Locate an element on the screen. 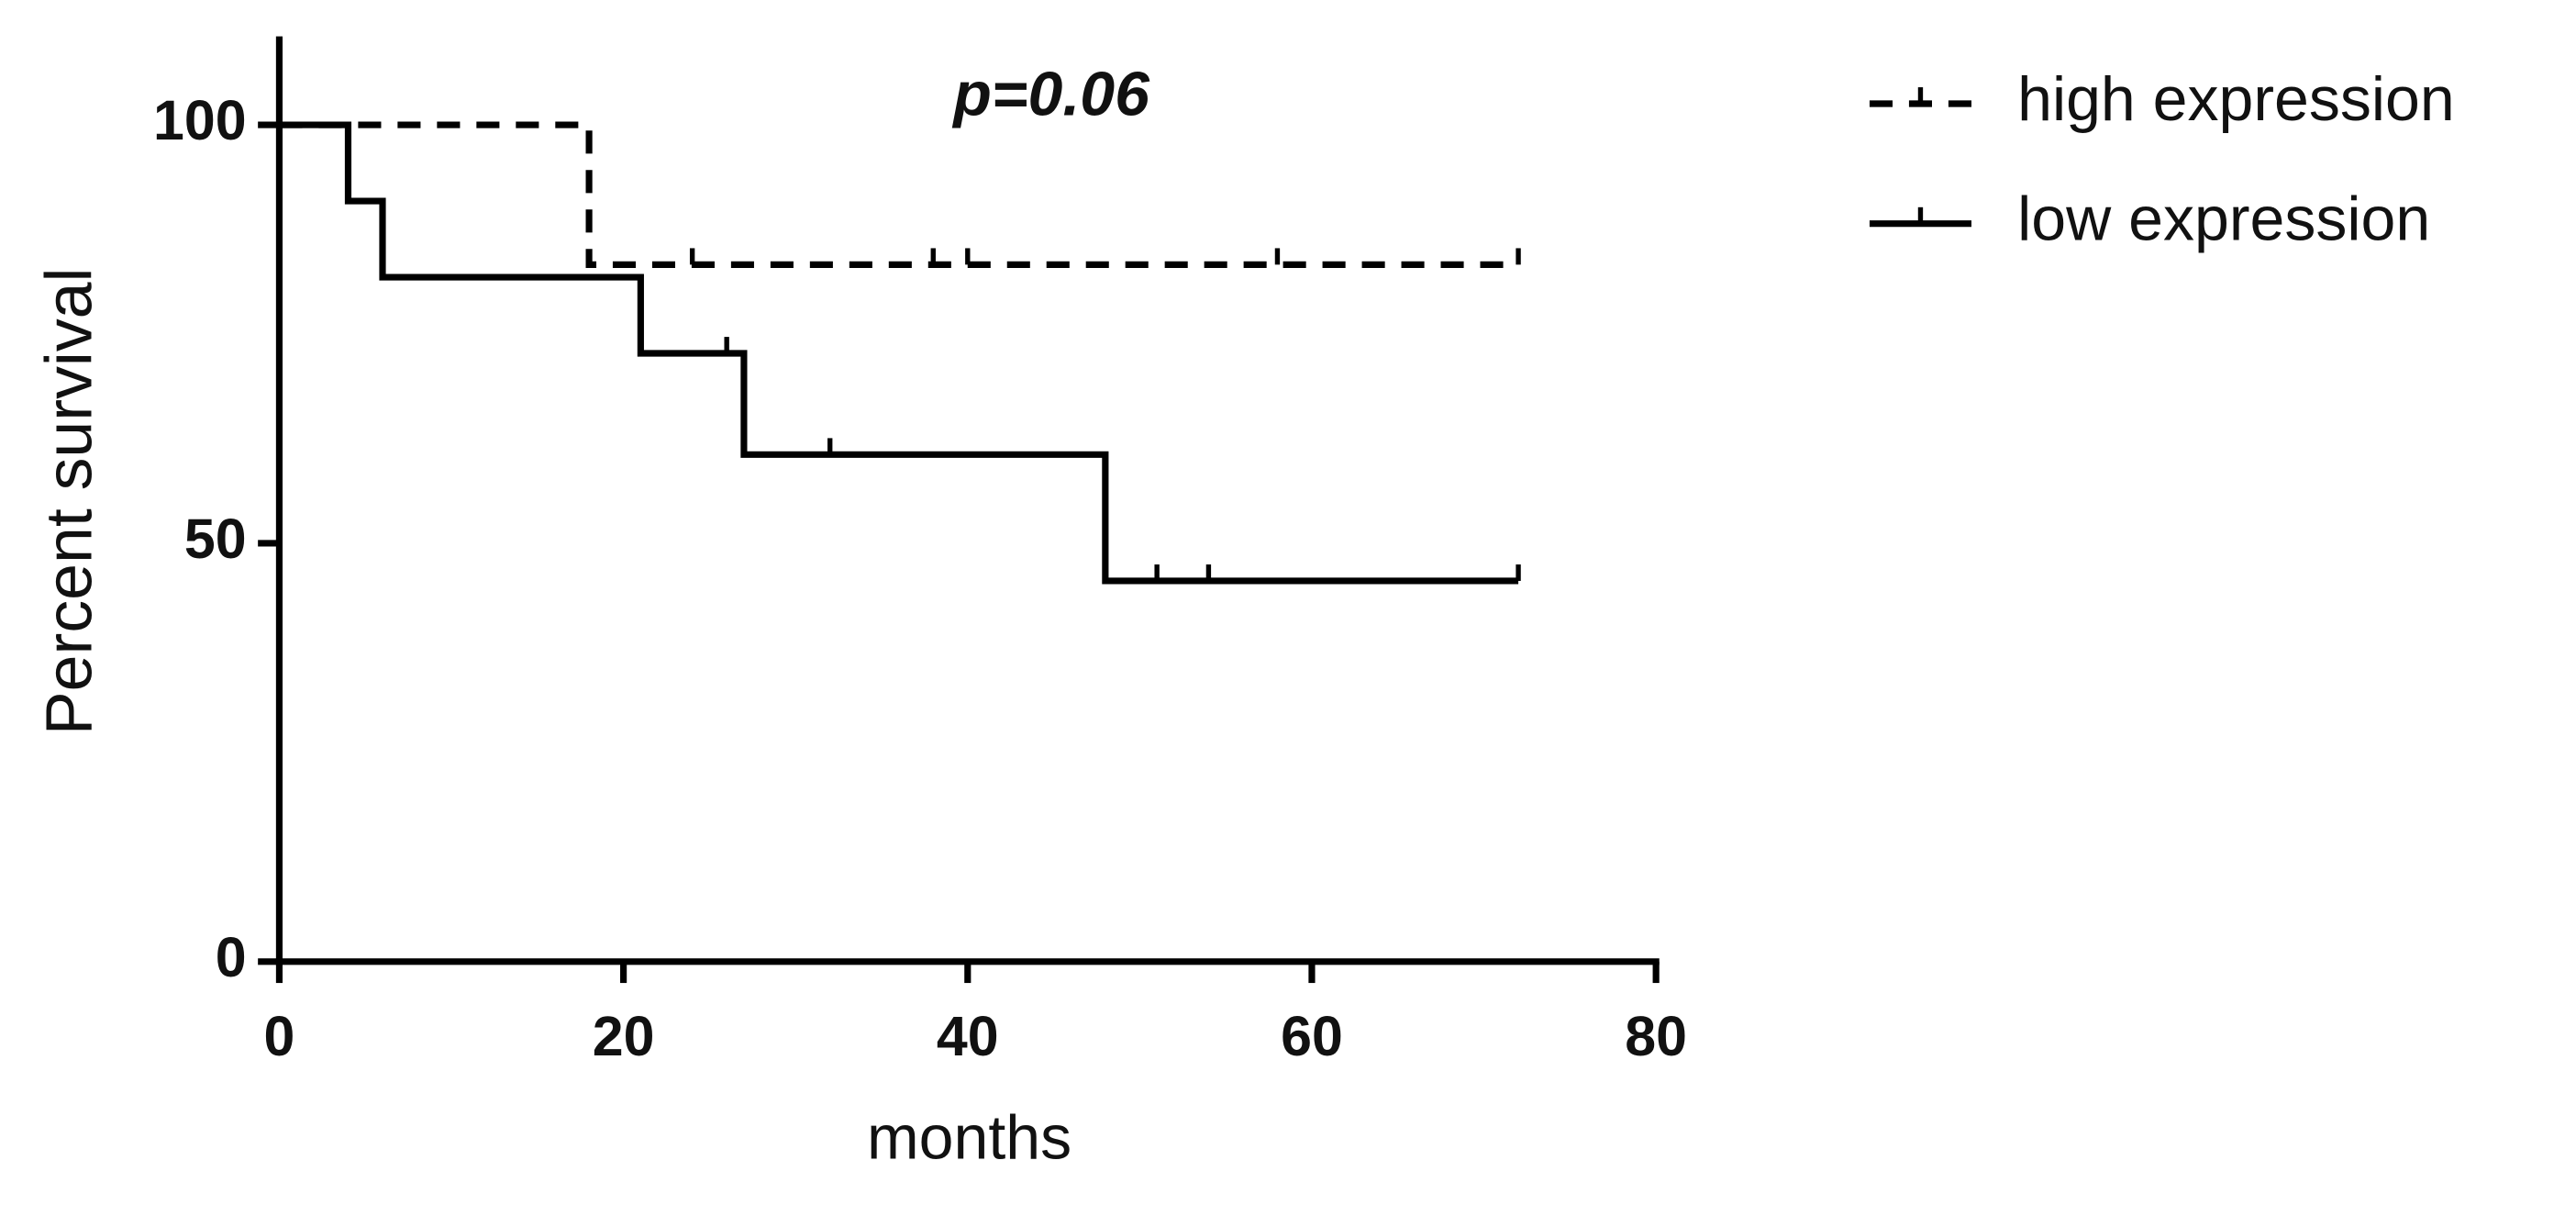 This screenshot has width=2576, height=1205. x-axis-label: months is located at coordinates (969, 1138).